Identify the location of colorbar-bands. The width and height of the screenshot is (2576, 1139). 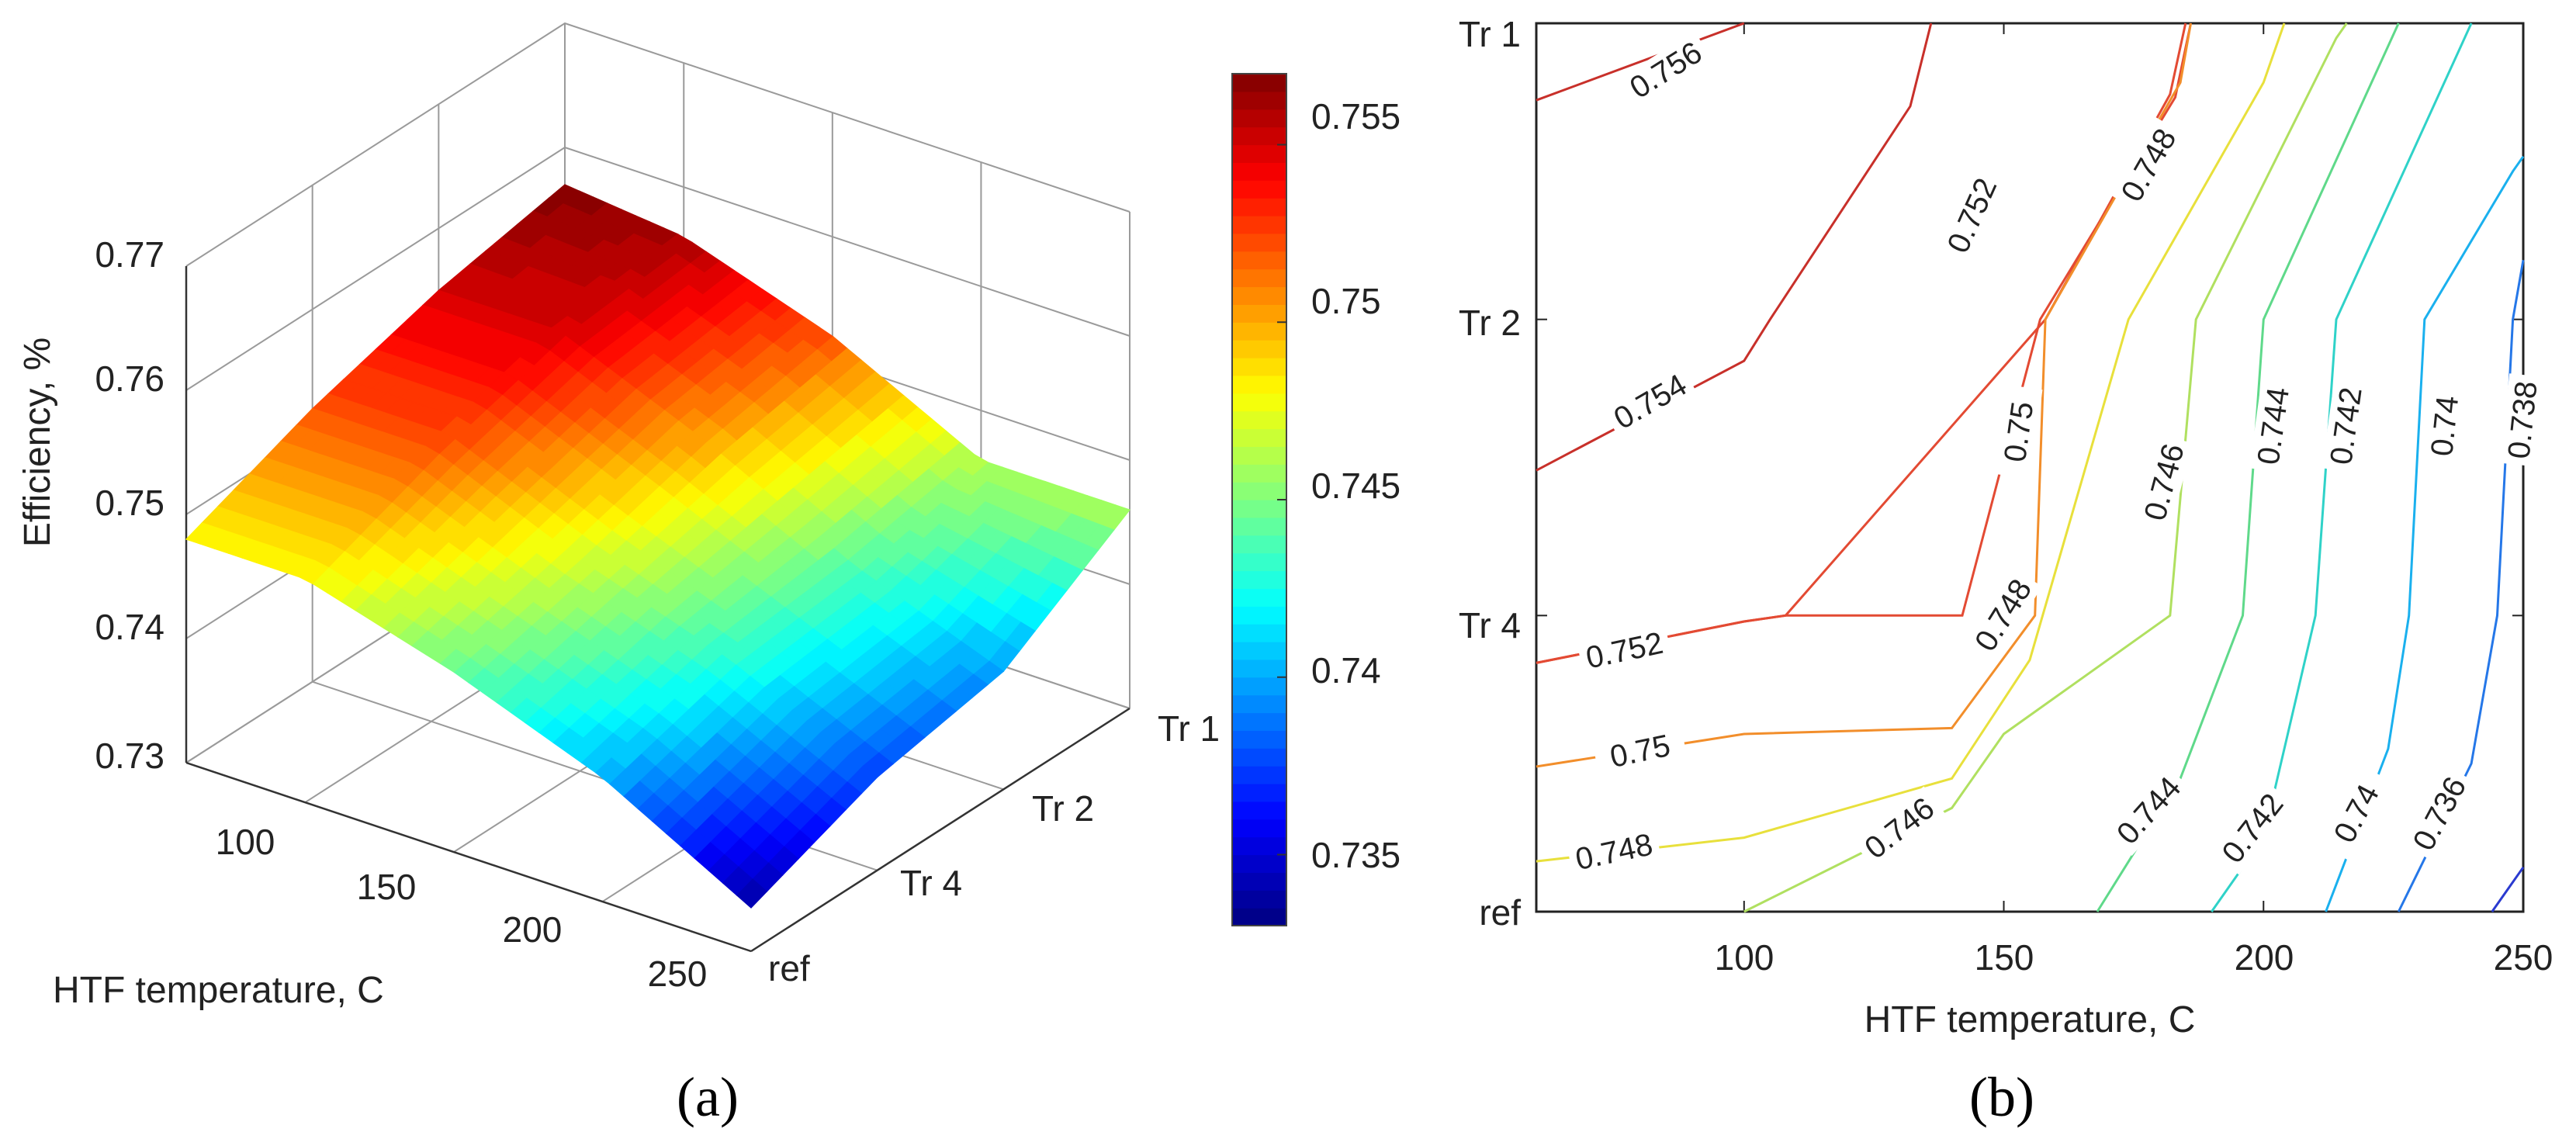
(1259, 499).